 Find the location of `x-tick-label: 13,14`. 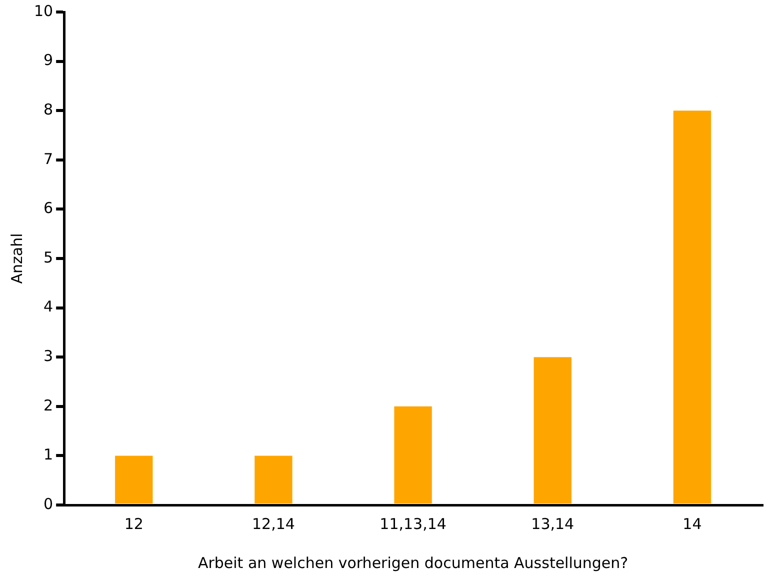

x-tick-label: 13,14 is located at coordinates (552, 523).